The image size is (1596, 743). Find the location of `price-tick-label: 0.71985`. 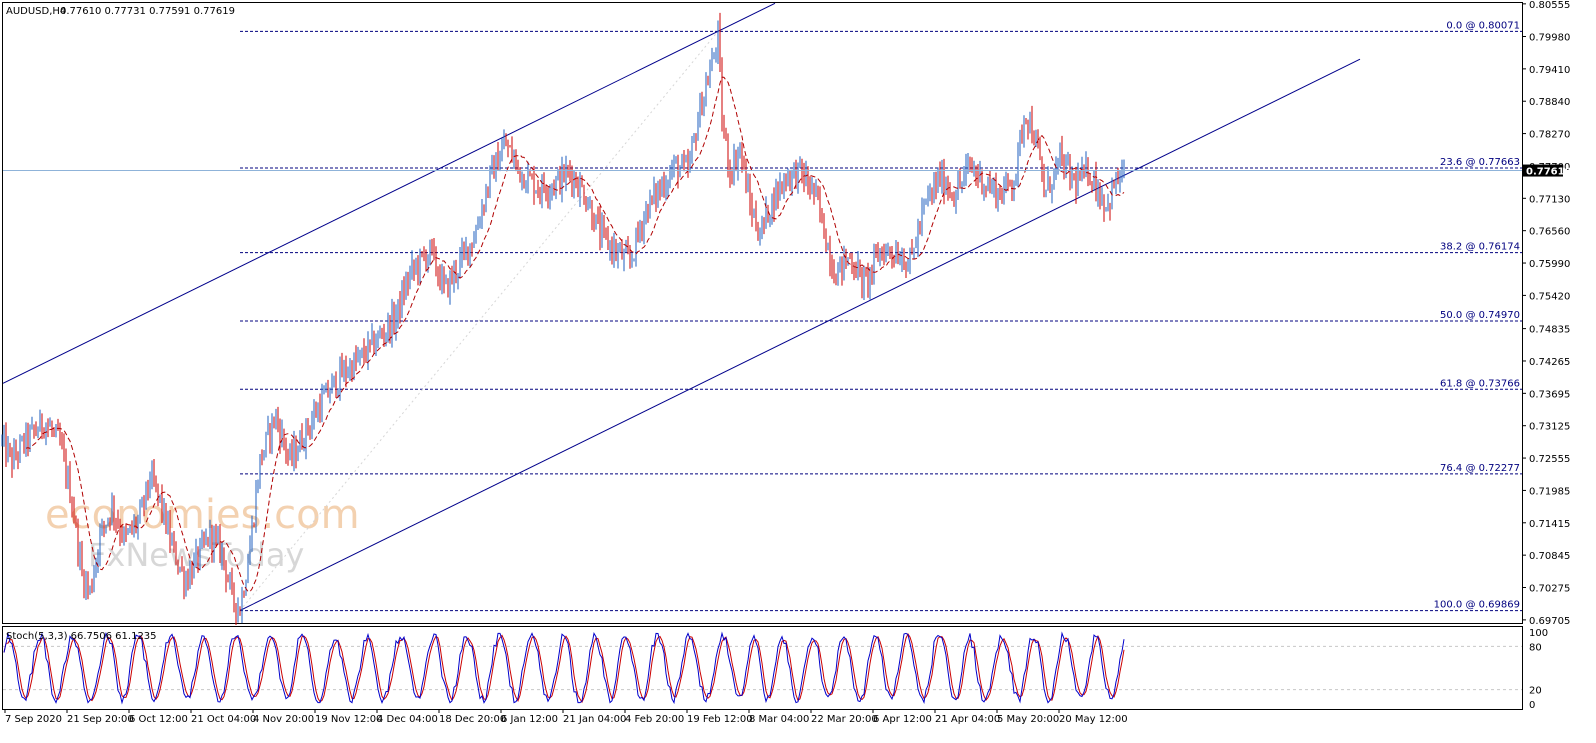

price-tick-label: 0.71985 is located at coordinates (1549, 491).